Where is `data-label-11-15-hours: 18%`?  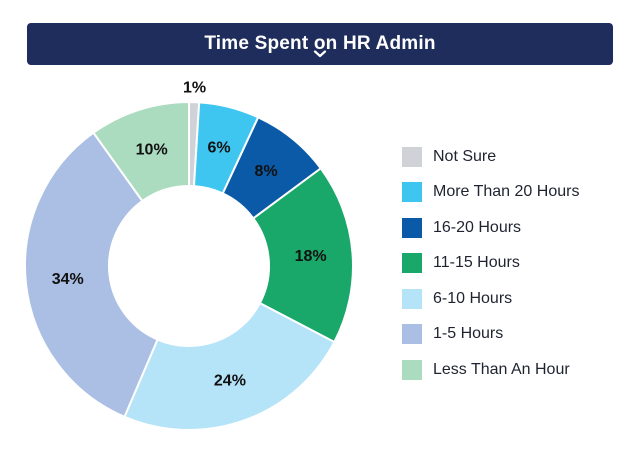 data-label-11-15-hours: 18% is located at coordinates (311, 256).